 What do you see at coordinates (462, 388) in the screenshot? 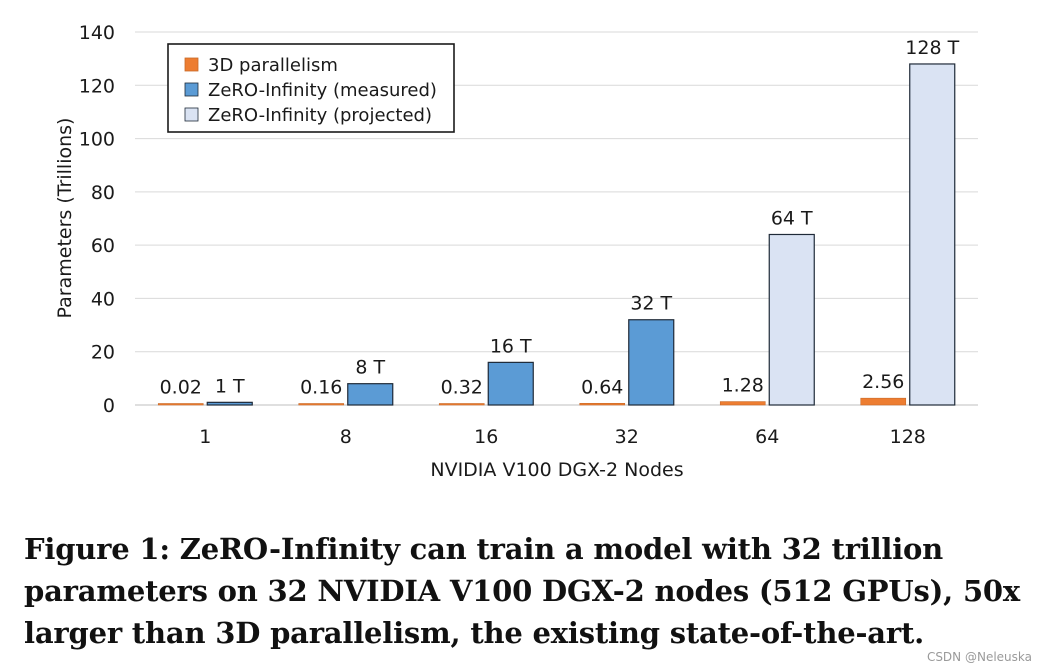
I see `data-label-3d-parallelism: 0.32` at bounding box center [462, 388].